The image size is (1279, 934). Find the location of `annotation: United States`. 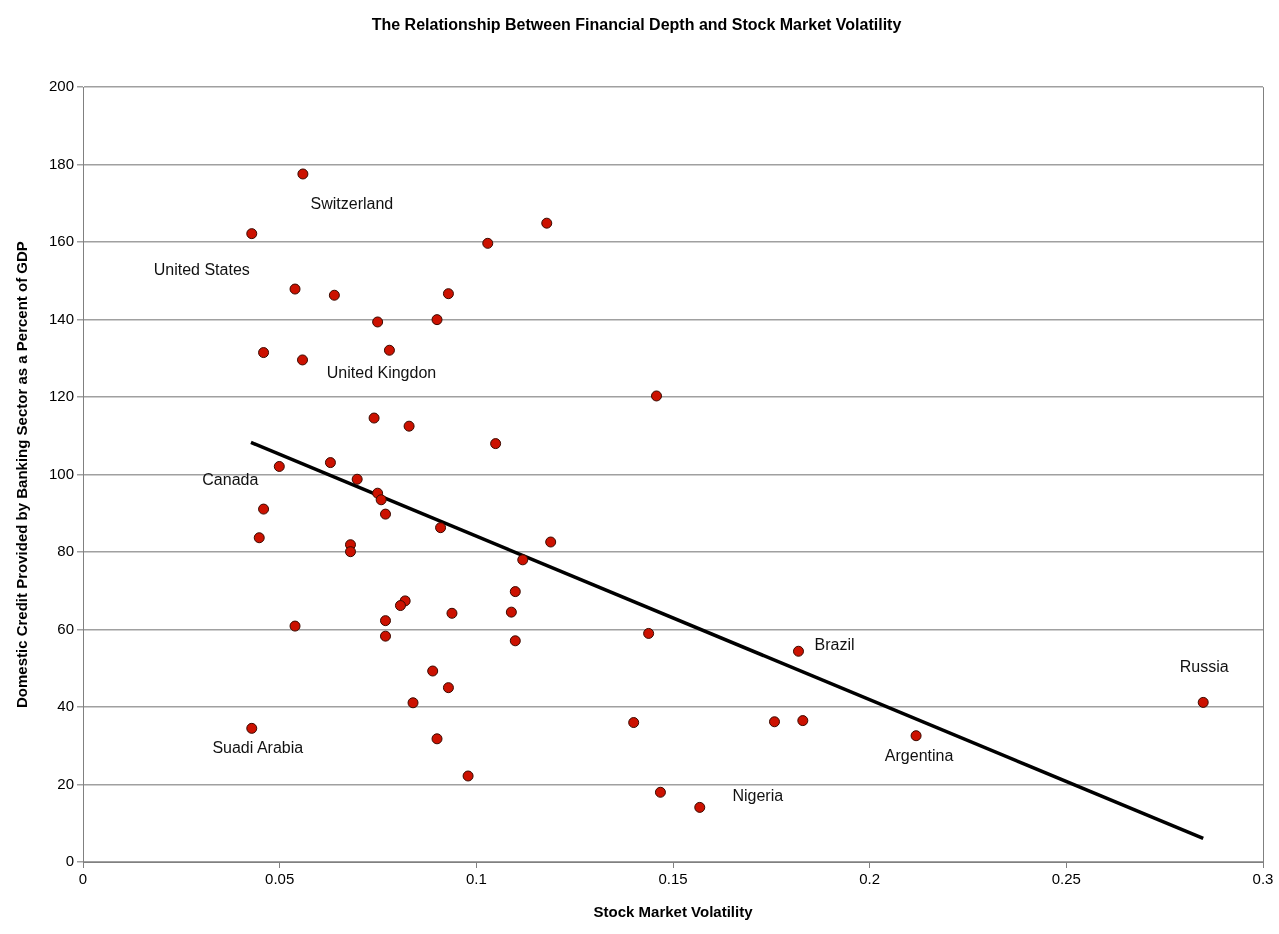

annotation: United States is located at coordinates (201, 270).